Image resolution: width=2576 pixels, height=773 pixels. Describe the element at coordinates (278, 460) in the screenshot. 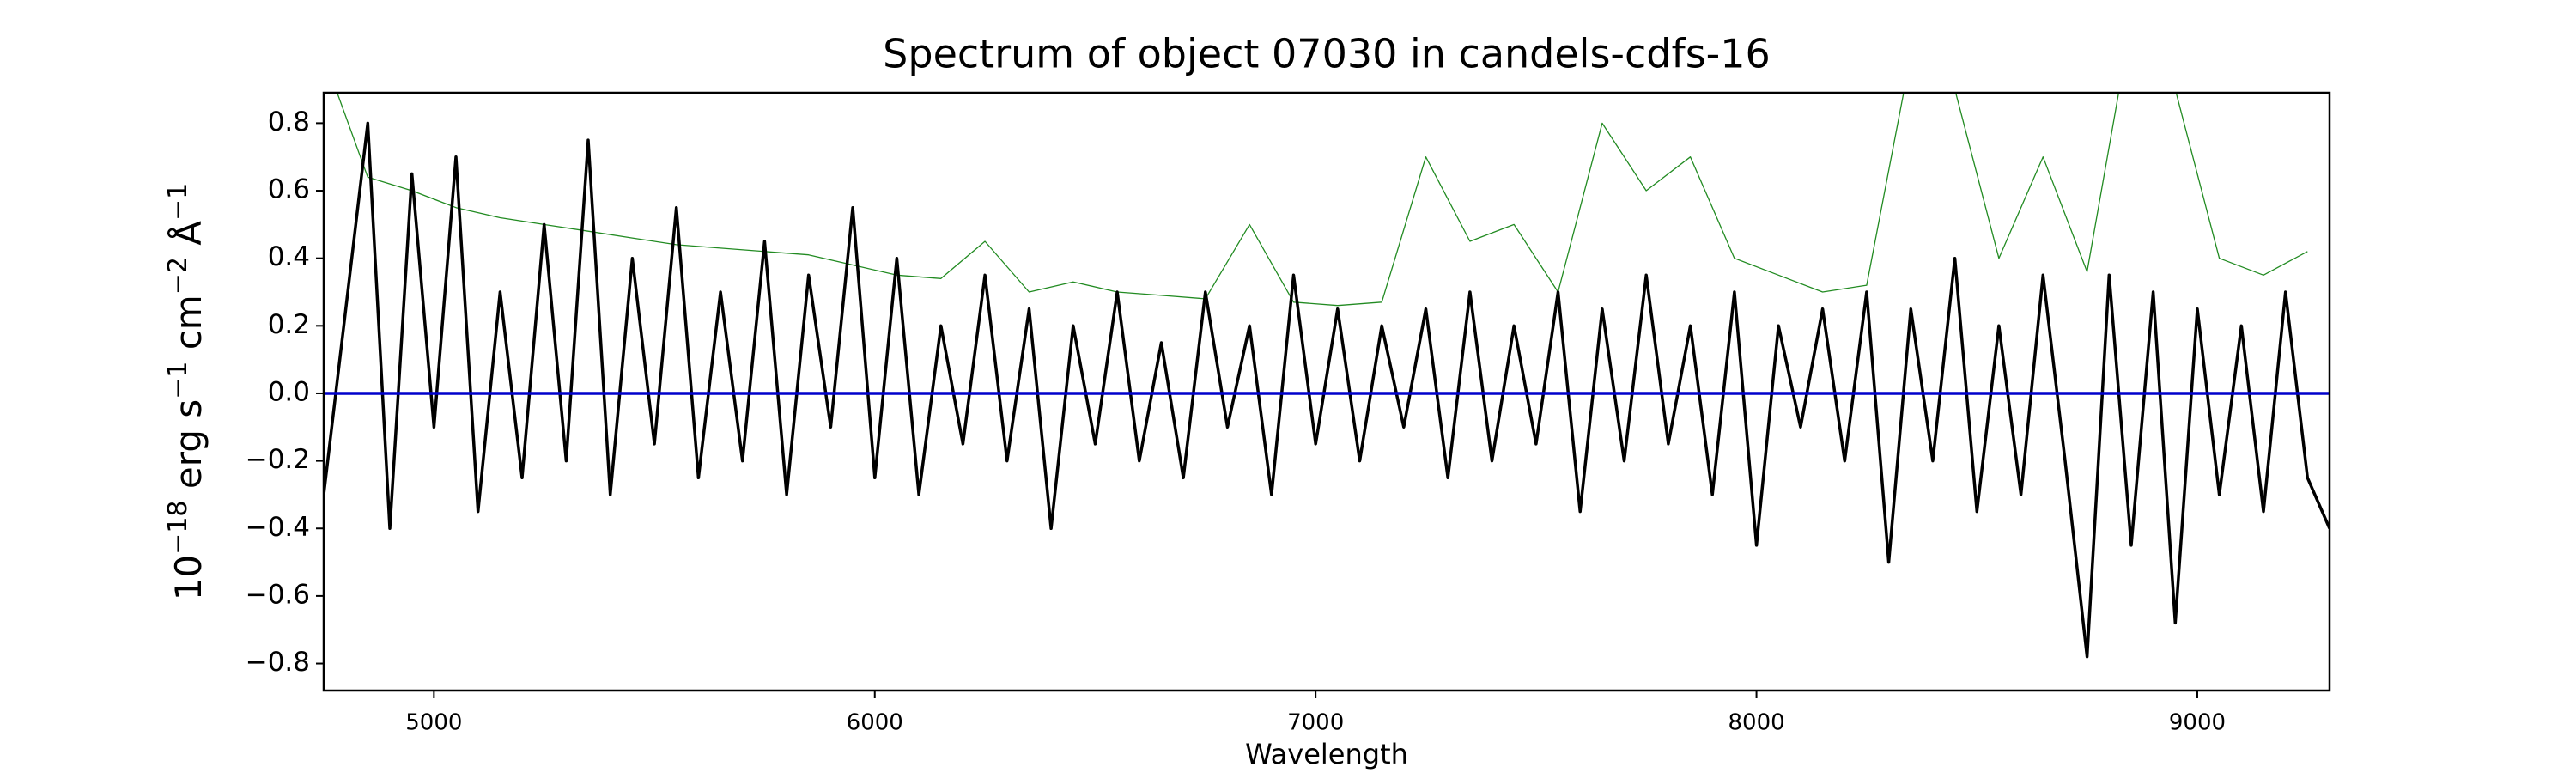

I see `y-tick-label: −0.2` at that location.